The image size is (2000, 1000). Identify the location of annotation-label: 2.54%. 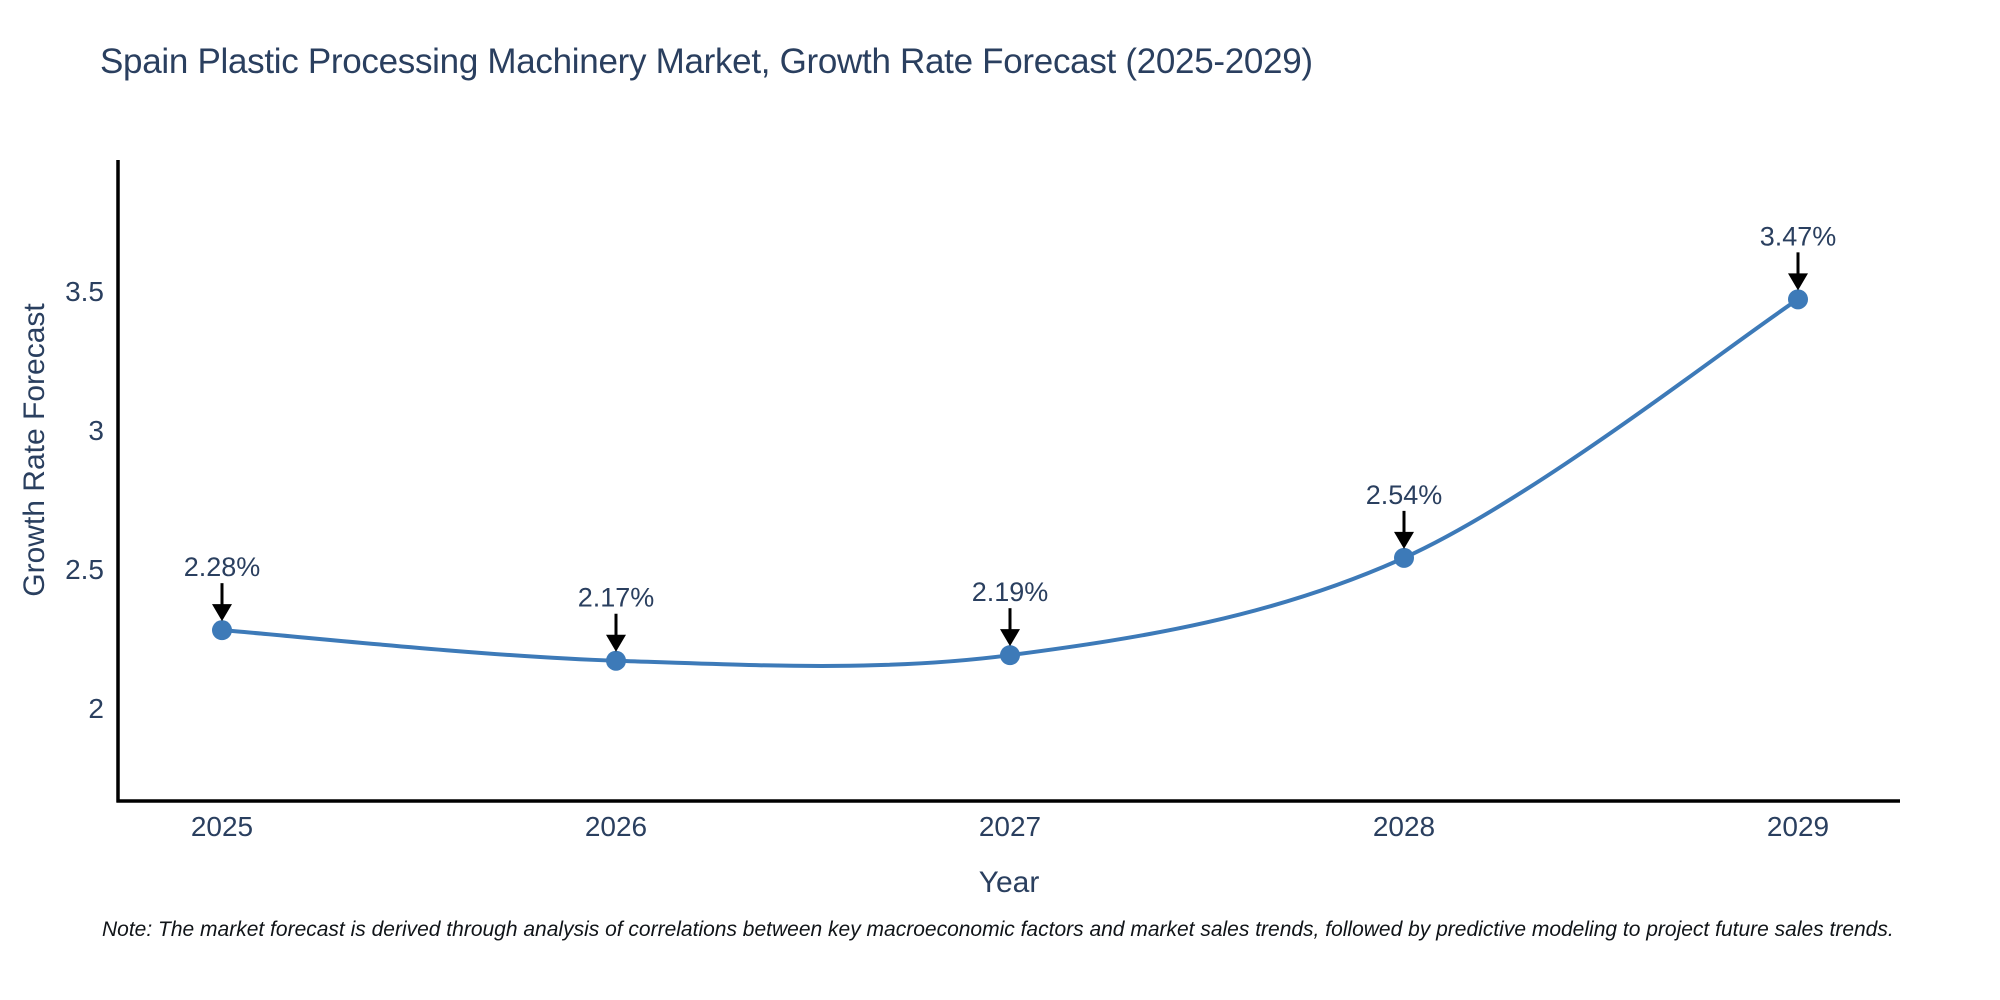
(1404, 495).